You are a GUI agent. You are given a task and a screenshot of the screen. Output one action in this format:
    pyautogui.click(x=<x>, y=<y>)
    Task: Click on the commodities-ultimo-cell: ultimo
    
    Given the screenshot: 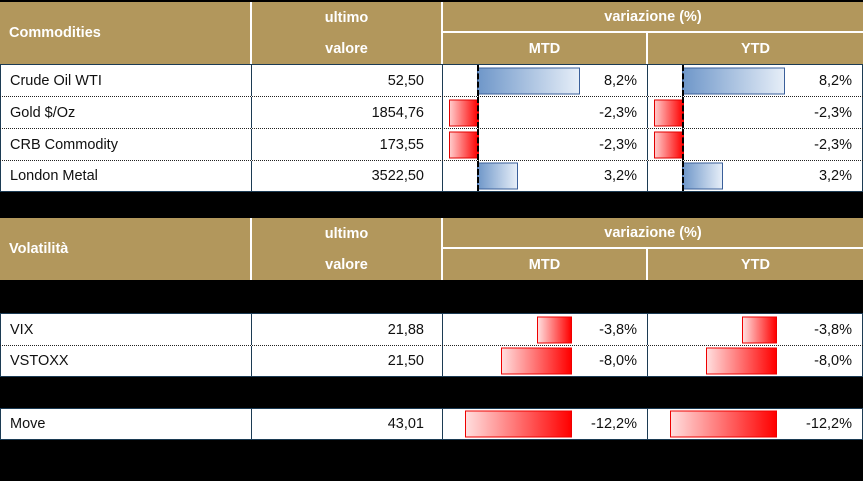 What is the action you would take?
    pyautogui.click(x=347, y=17)
    